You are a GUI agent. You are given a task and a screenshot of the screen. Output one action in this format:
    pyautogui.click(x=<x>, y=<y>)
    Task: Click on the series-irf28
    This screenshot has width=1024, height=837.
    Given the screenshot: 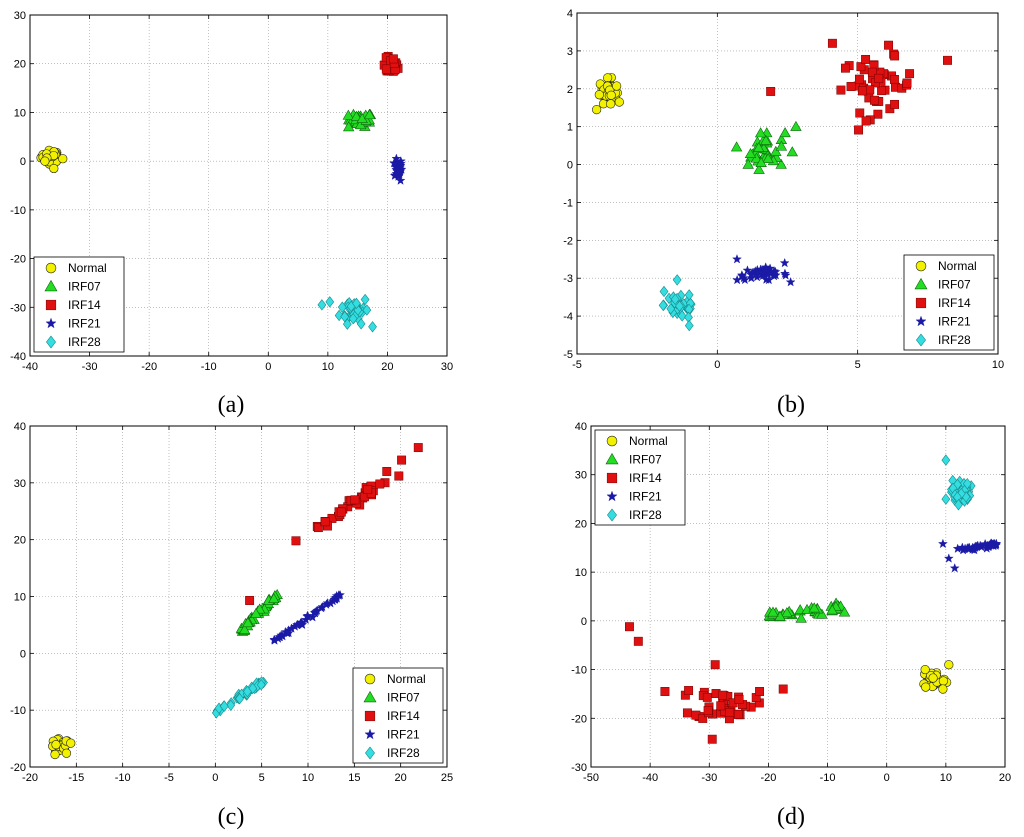 What is the action you would take?
    pyautogui.click(x=239, y=697)
    